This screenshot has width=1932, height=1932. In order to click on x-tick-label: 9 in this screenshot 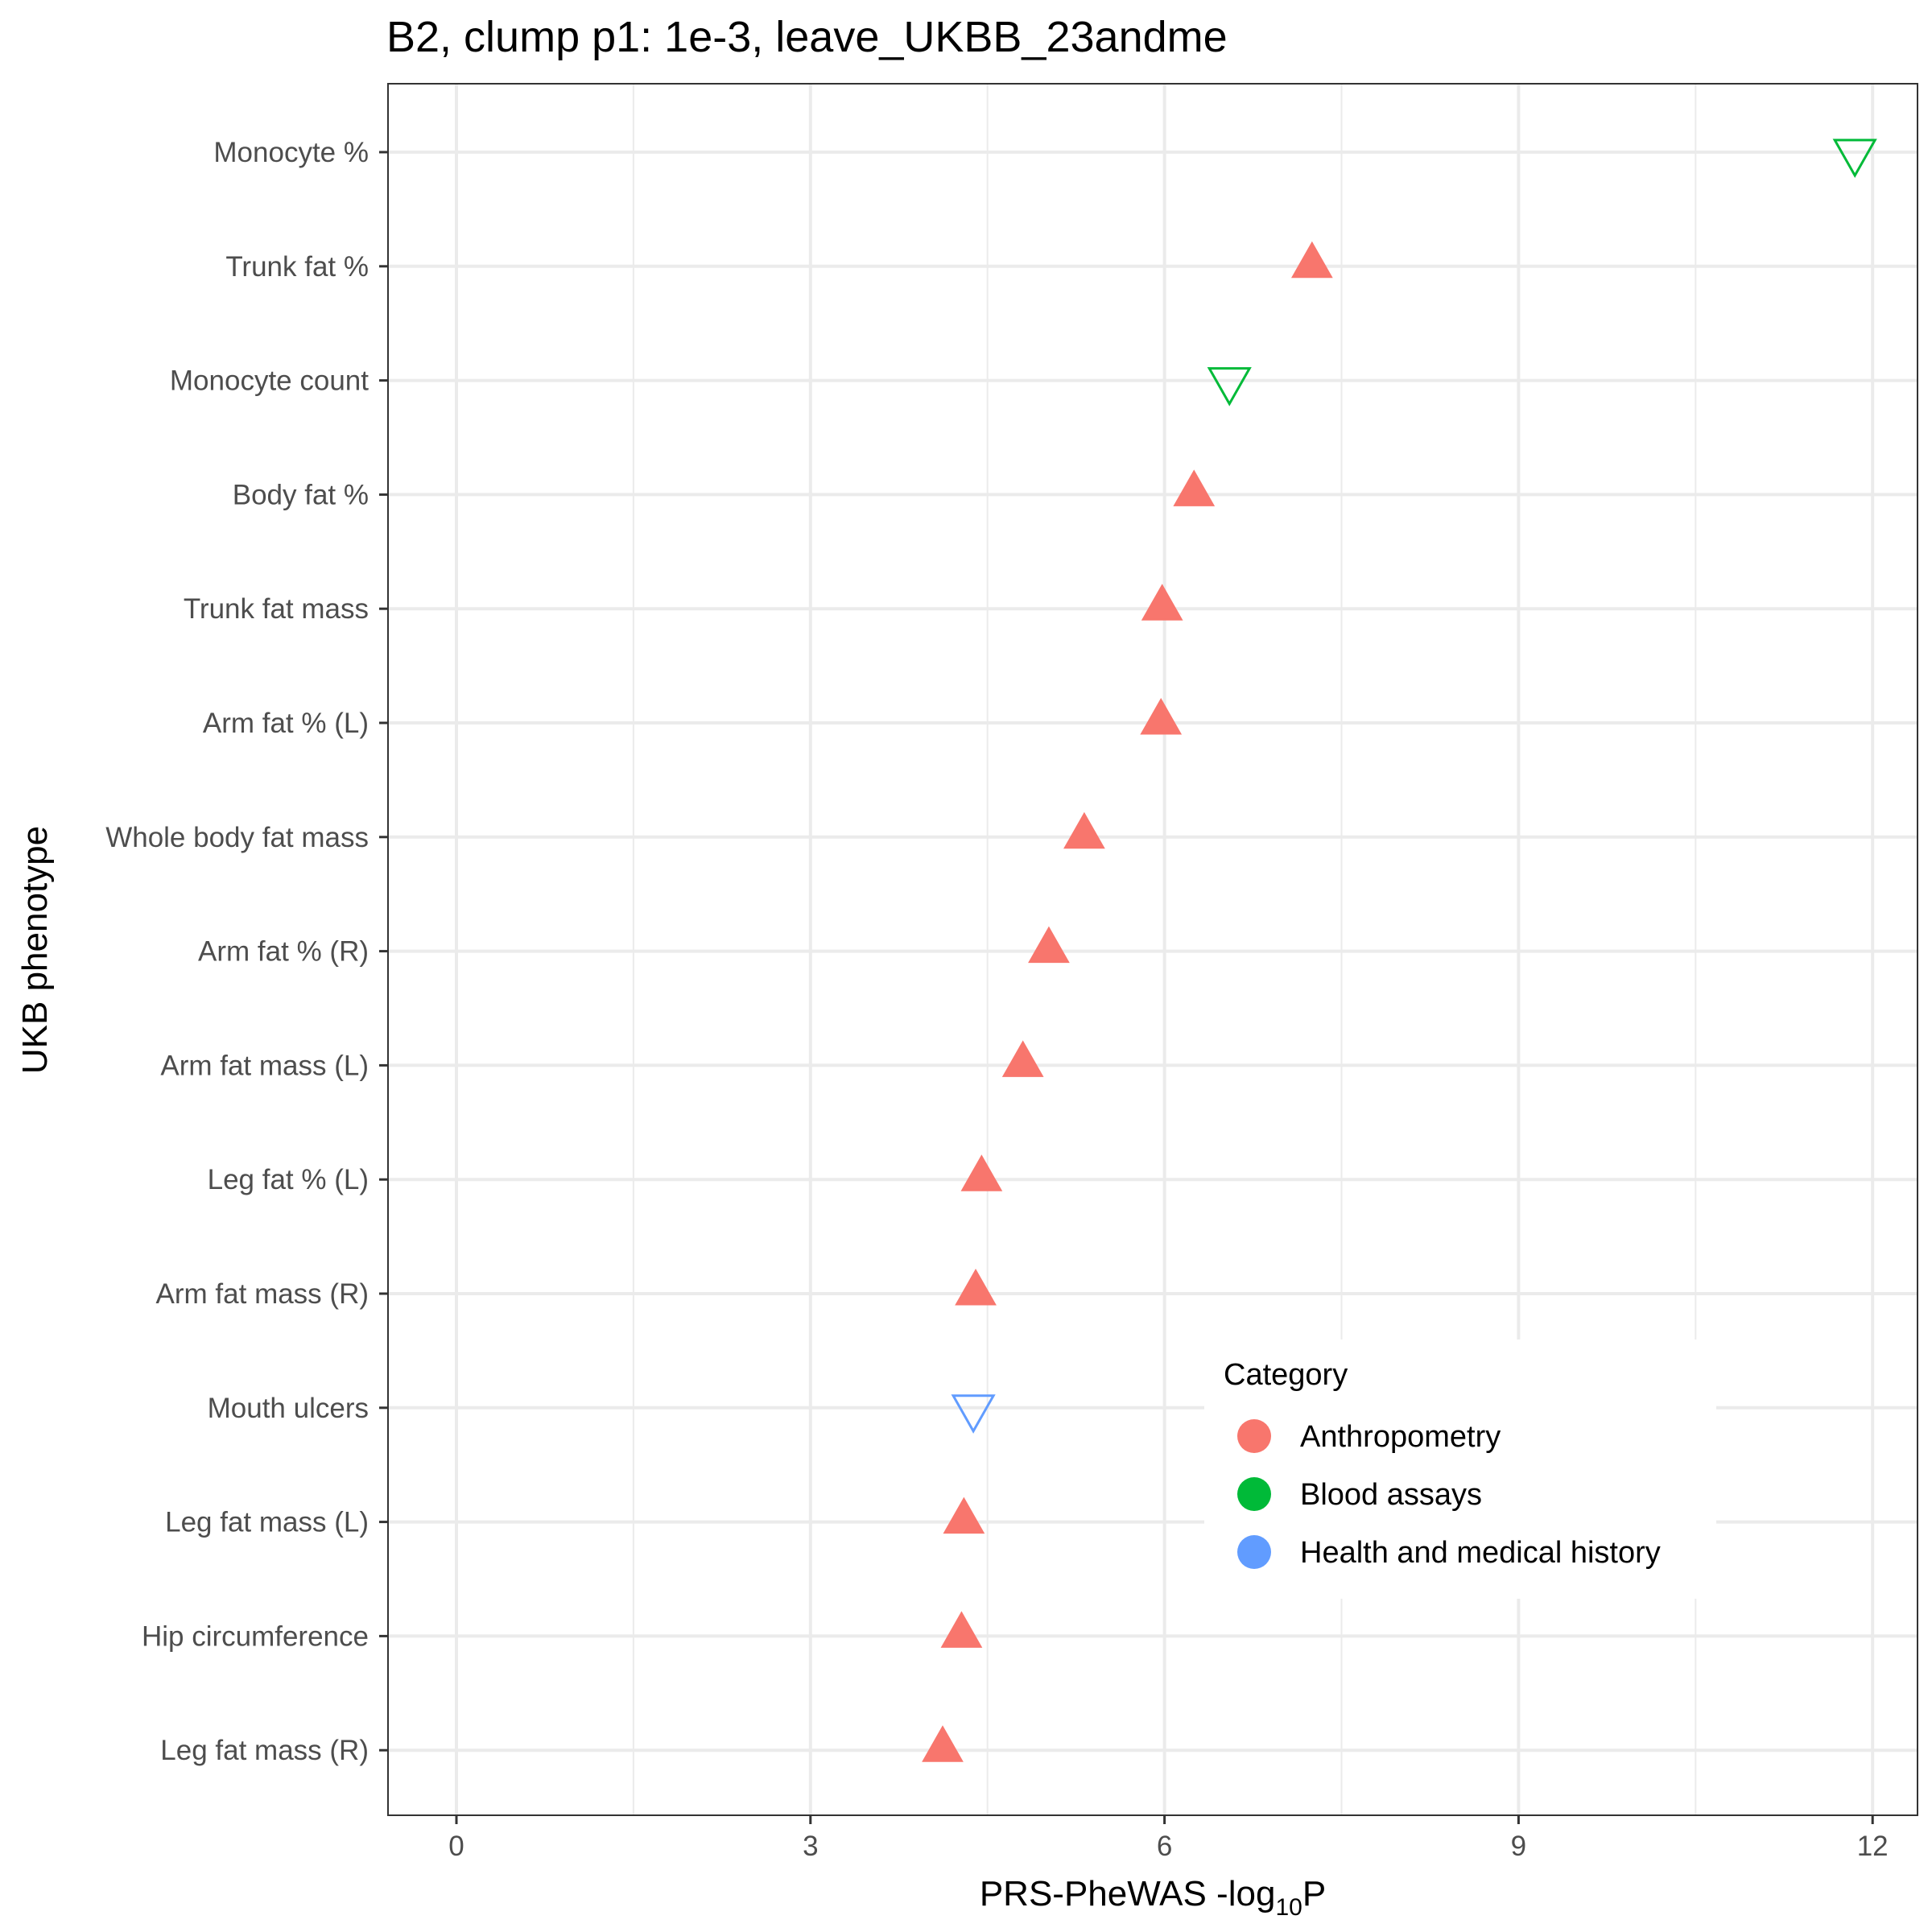, I will do `click(1518, 1847)`.